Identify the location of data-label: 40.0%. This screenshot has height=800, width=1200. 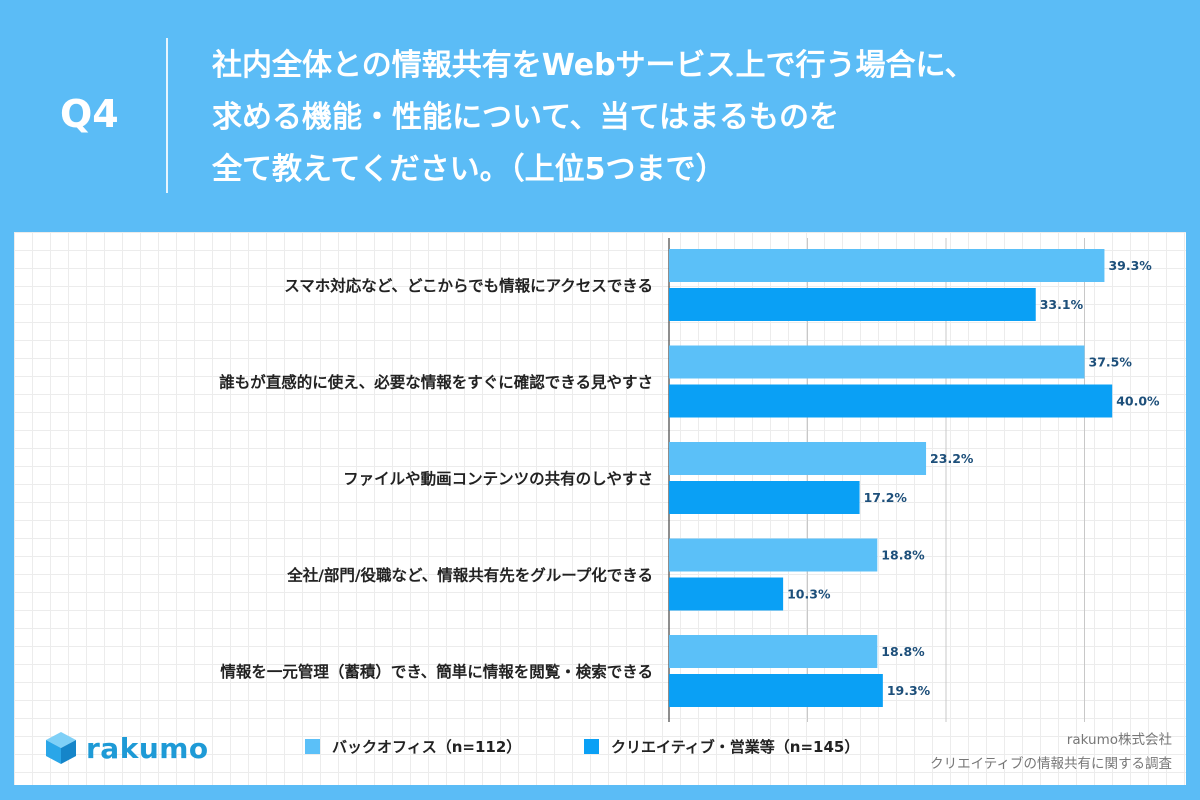
(1138, 401).